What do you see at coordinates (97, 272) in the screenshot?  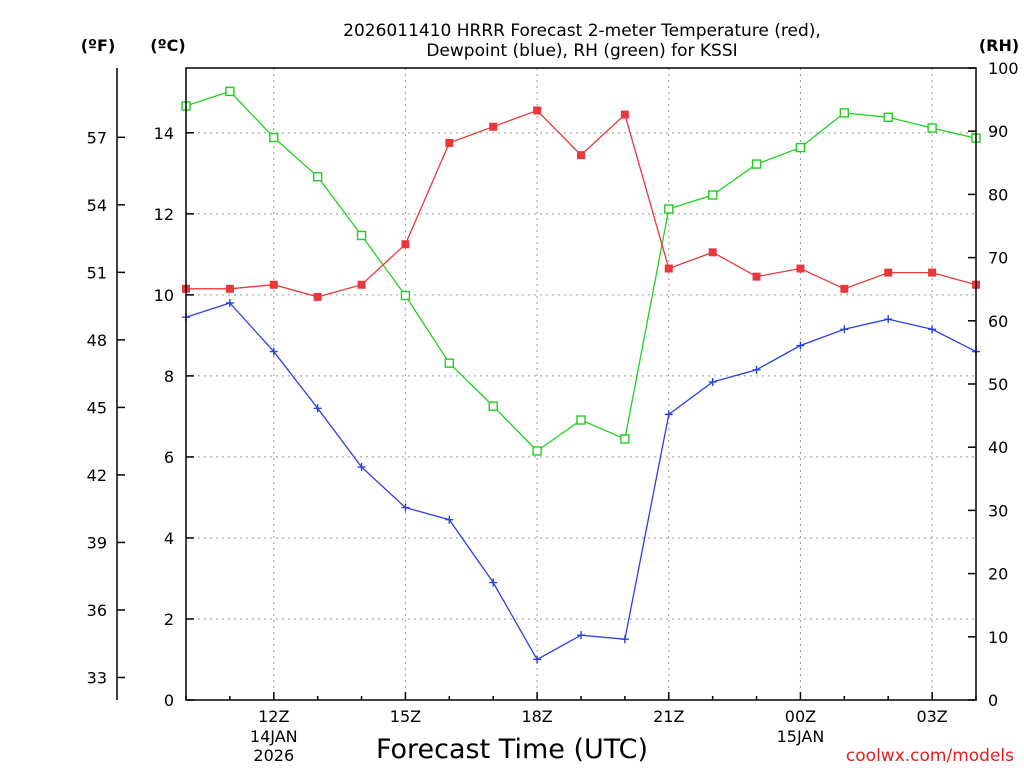 I see `fahrenheit-tick-label: 51` at bounding box center [97, 272].